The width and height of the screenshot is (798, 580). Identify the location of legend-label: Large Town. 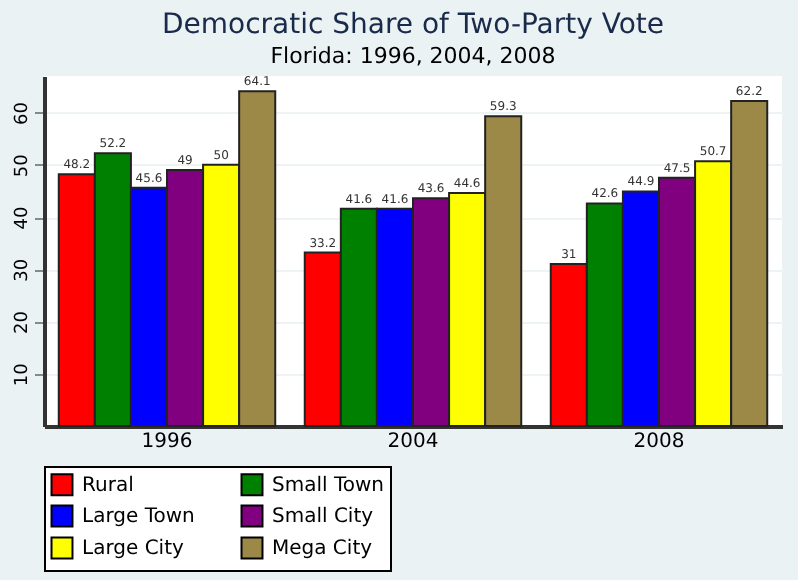
(138, 517).